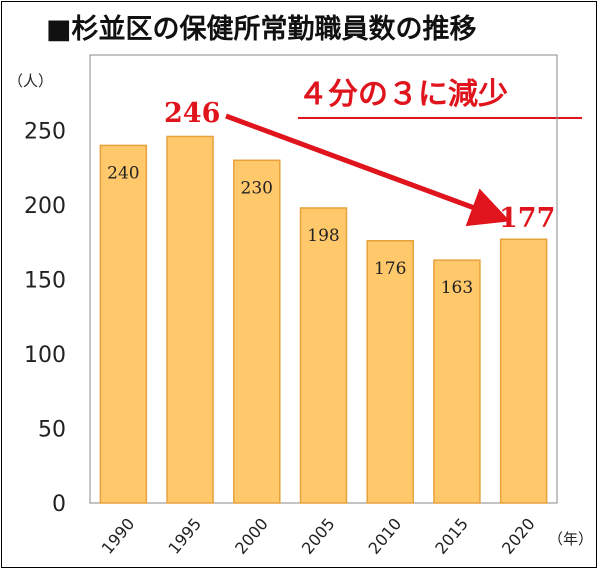  What do you see at coordinates (192, 113) in the screenshot?
I see `highlight-start-label: 246` at bounding box center [192, 113].